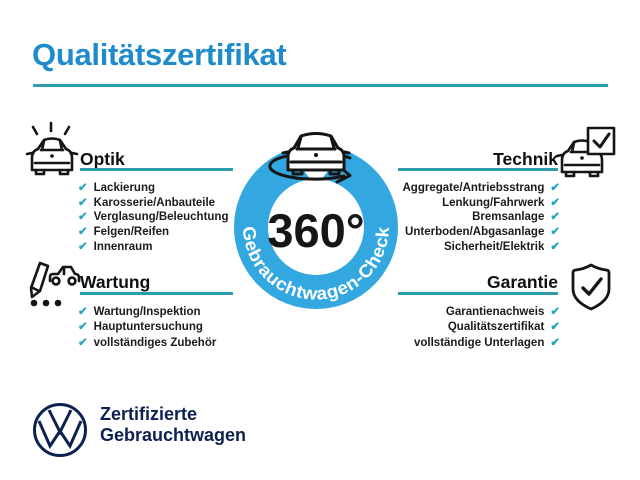 This screenshot has height=480, width=640. Describe the element at coordinates (494, 246) in the screenshot. I see `checklist-item-label: Sicherheit/Elektrik` at that location.